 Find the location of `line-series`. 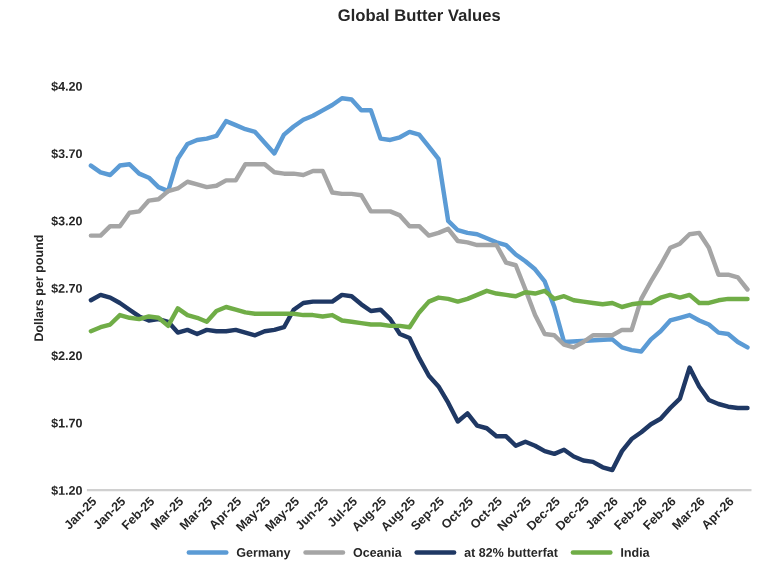

line-series is located at coordinates (419, 311).